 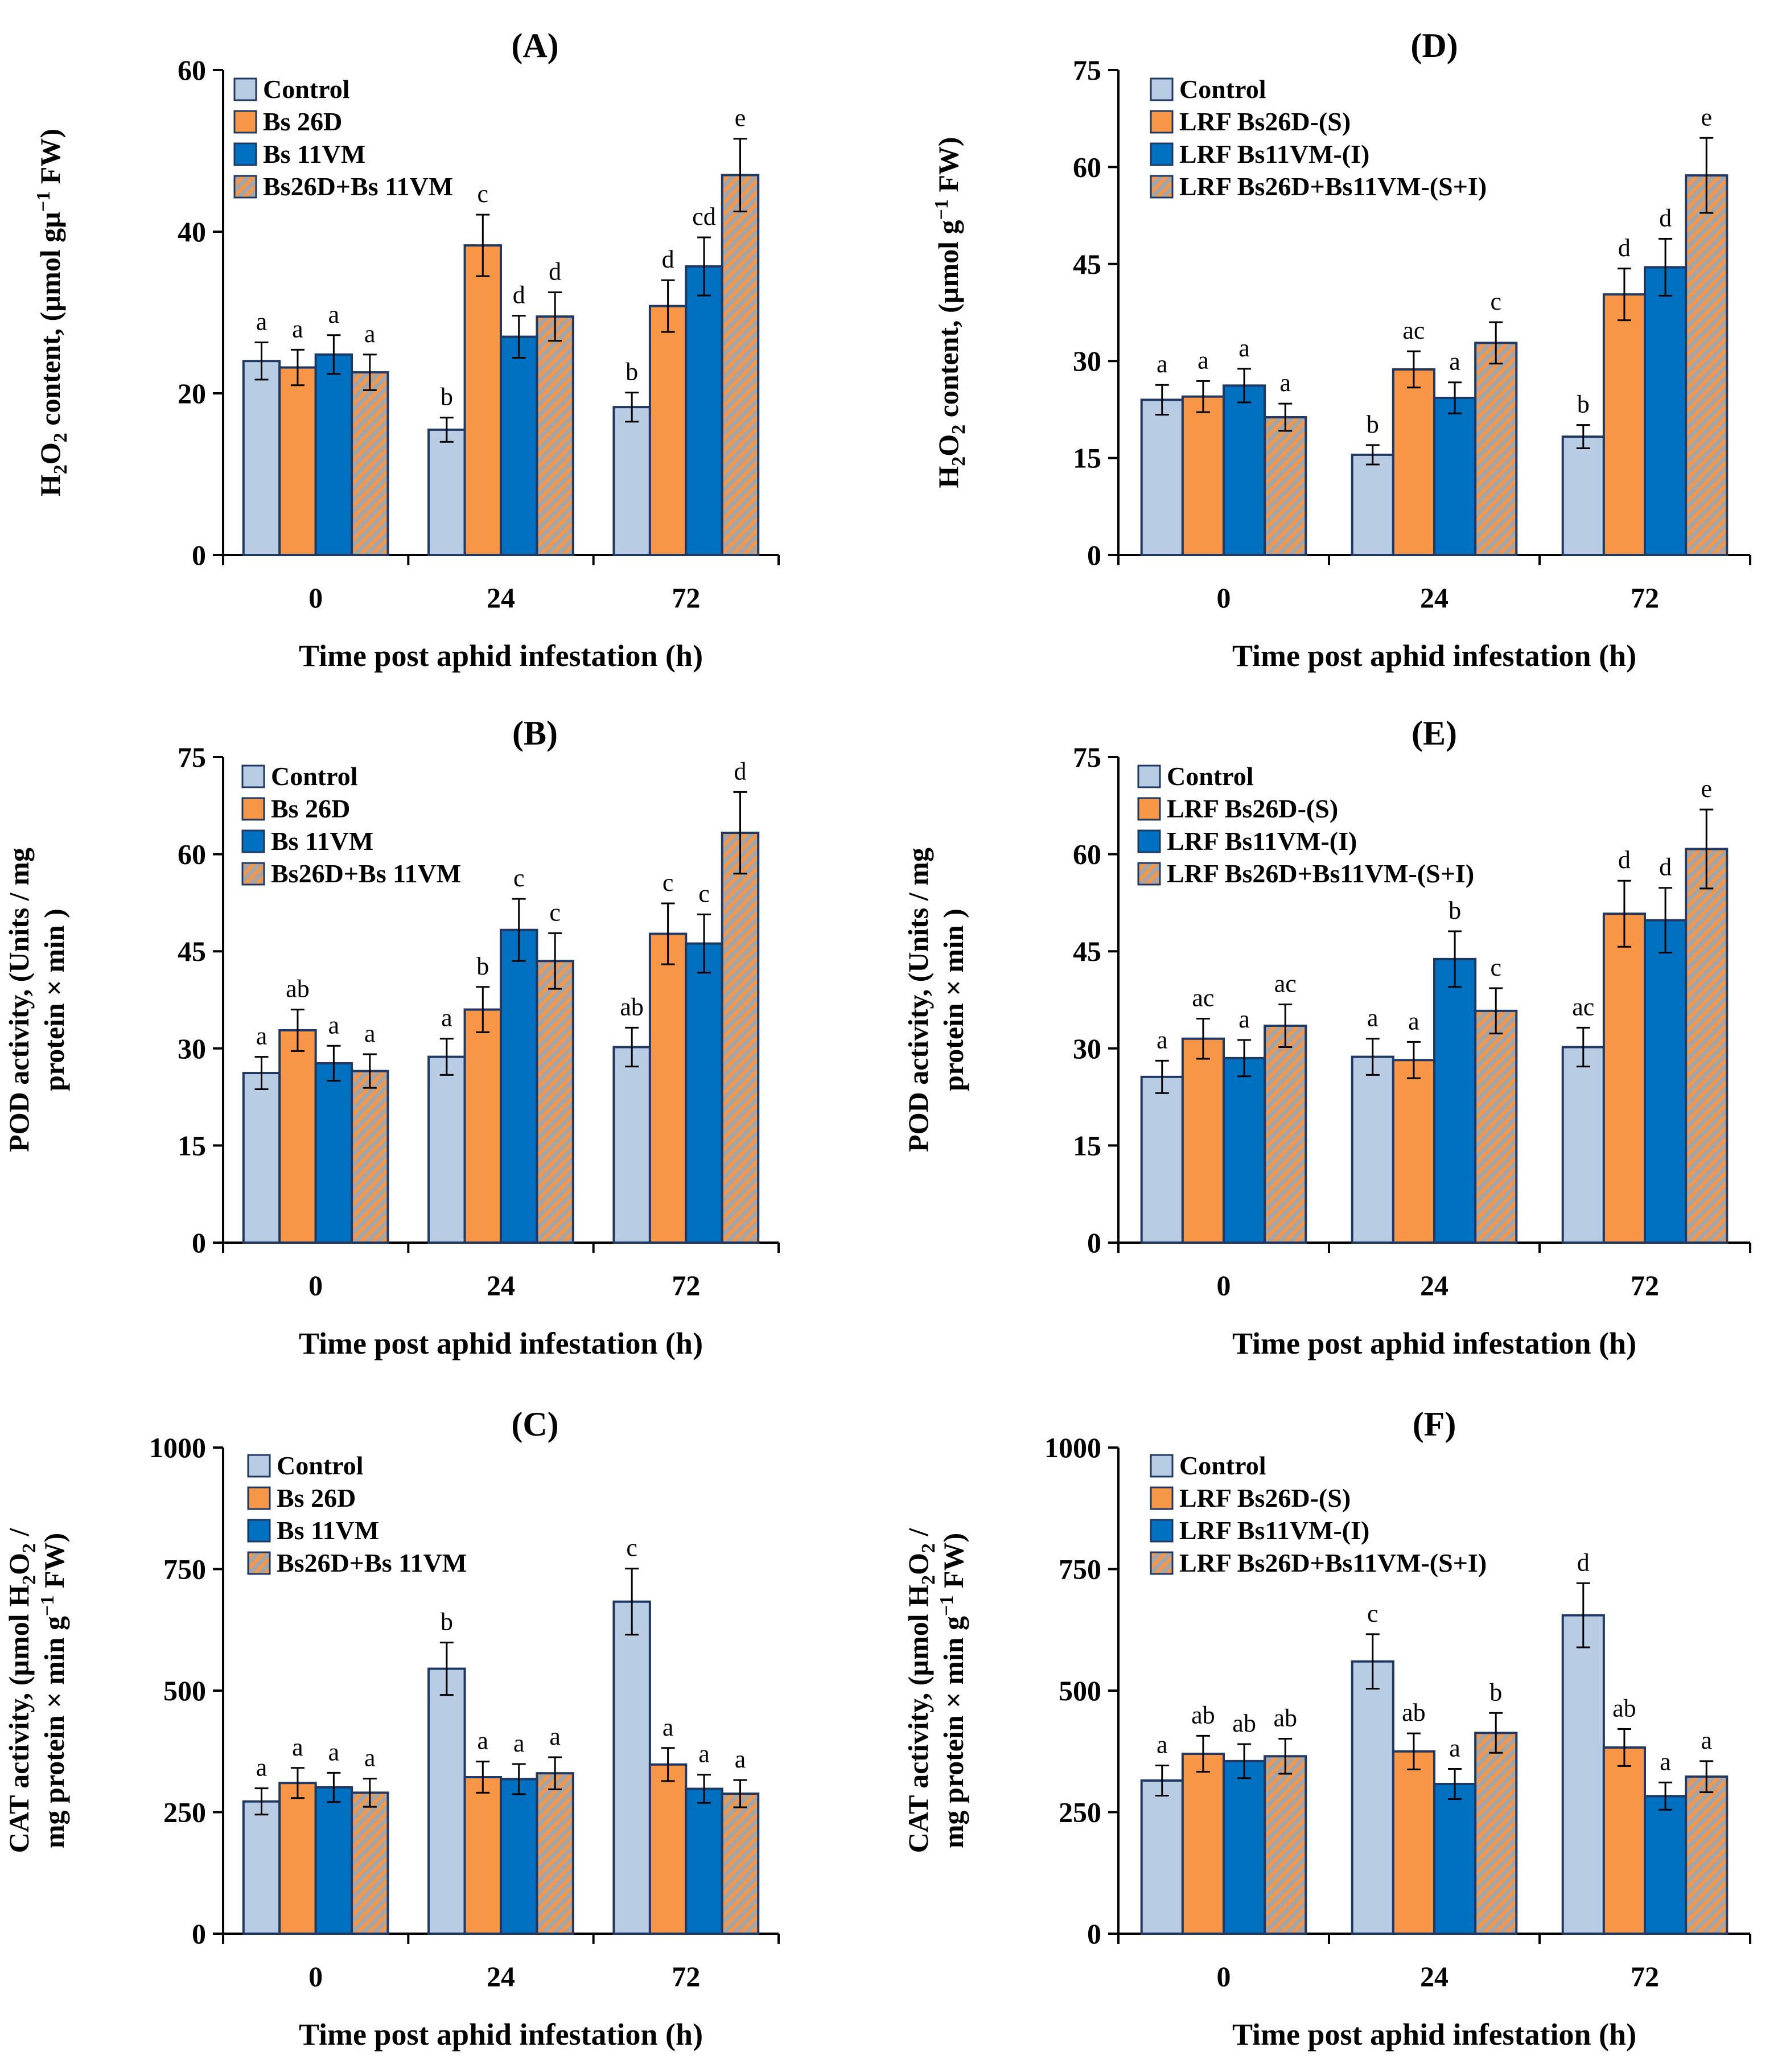 What do you see at coordinates (920, 1690) in the screenshot?
I see `y-axis-label: CAT activity, (µmol H2O2 /` at bounding box center [920, 1690].